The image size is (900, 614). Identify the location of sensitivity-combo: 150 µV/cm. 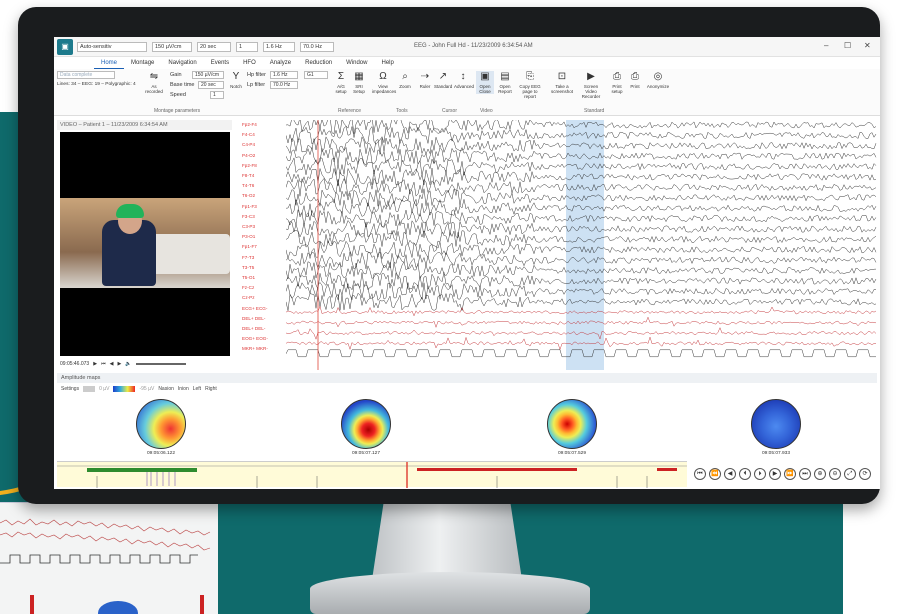
(172, 46).